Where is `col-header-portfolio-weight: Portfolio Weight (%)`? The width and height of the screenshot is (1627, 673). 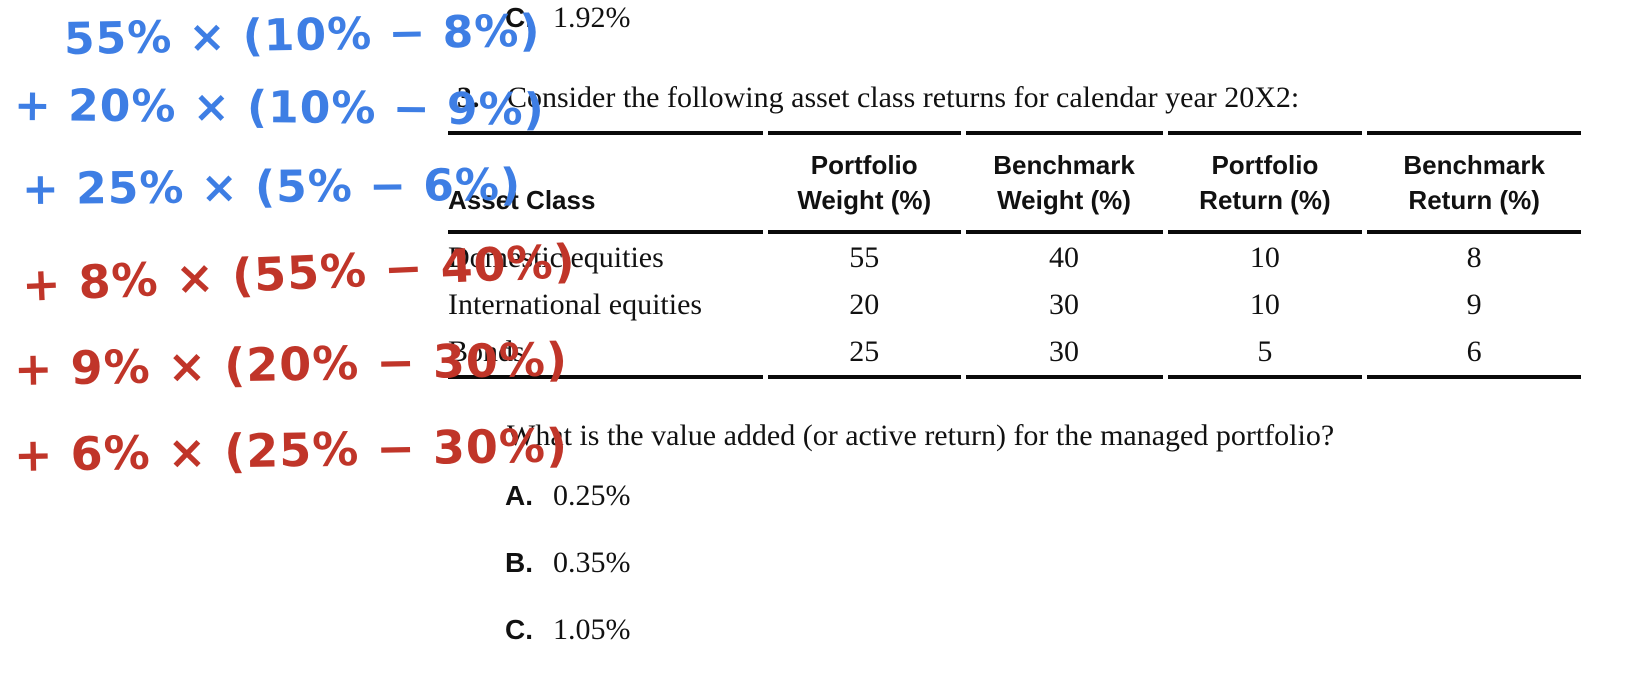
col-header-portfolio-weight: Portfolio Weight (%) is located at coordinates (864, 182).